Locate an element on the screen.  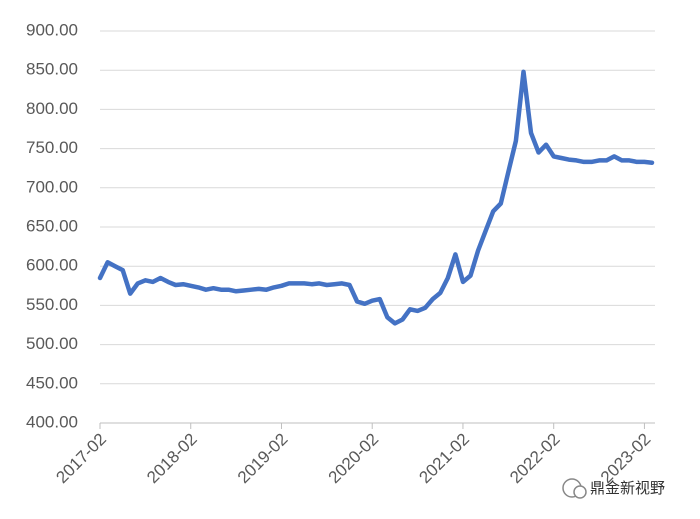
x-tick-label: 2022-02 is located at coordinates (535, 459).